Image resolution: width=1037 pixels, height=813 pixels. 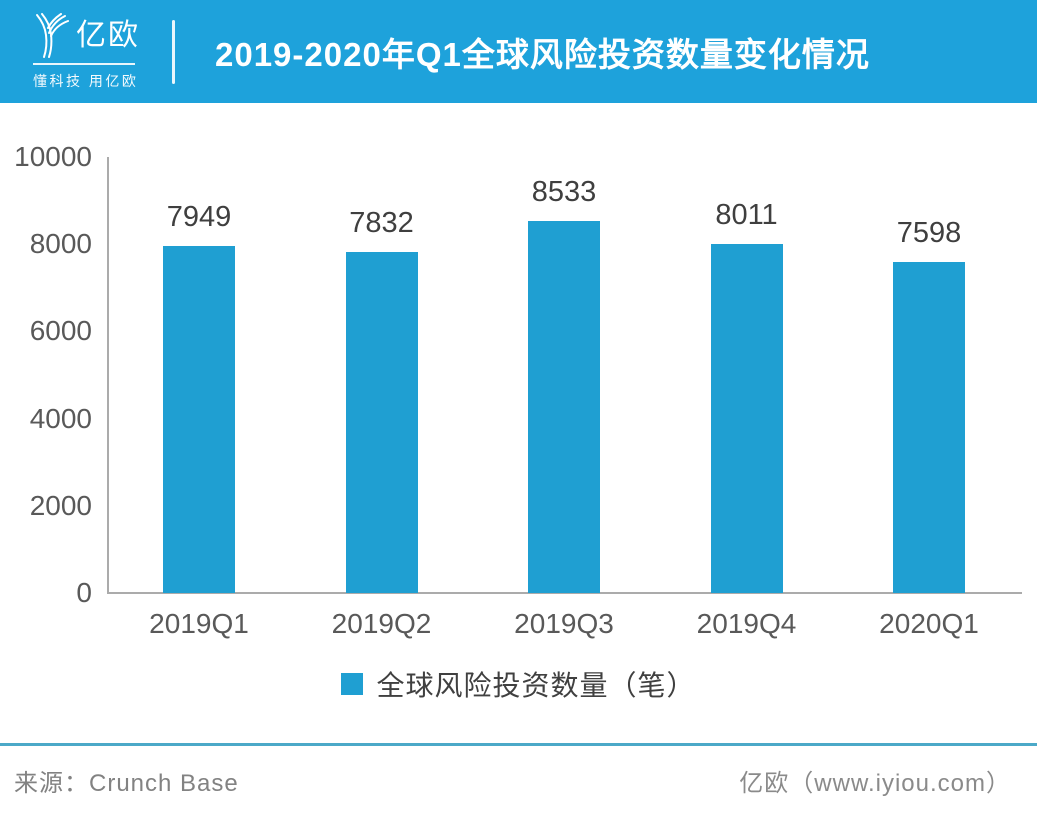 I want to click on bar-value-label: 7832, so click(x=381, y=222).